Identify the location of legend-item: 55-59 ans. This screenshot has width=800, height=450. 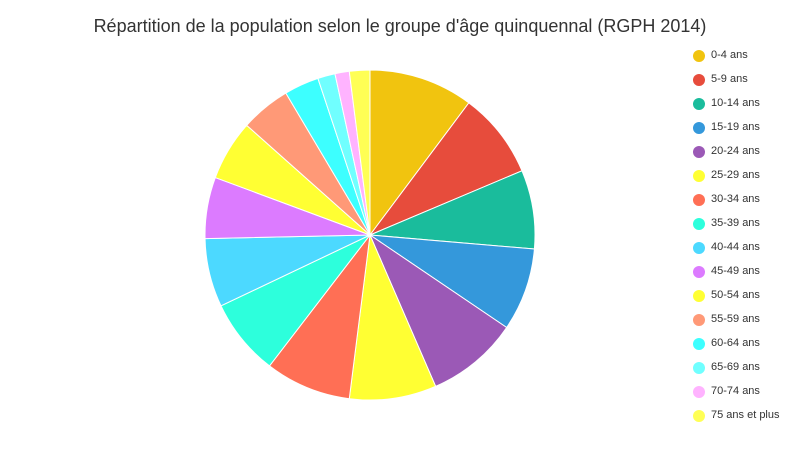
(736, 325).